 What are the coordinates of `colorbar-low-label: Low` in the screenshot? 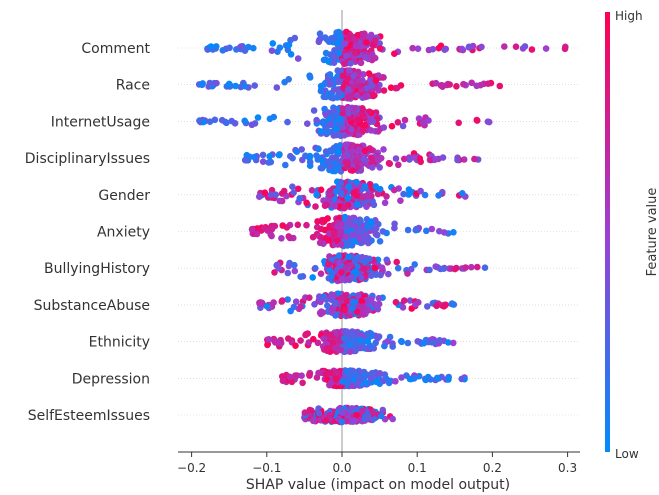 It's located at (627, 454).